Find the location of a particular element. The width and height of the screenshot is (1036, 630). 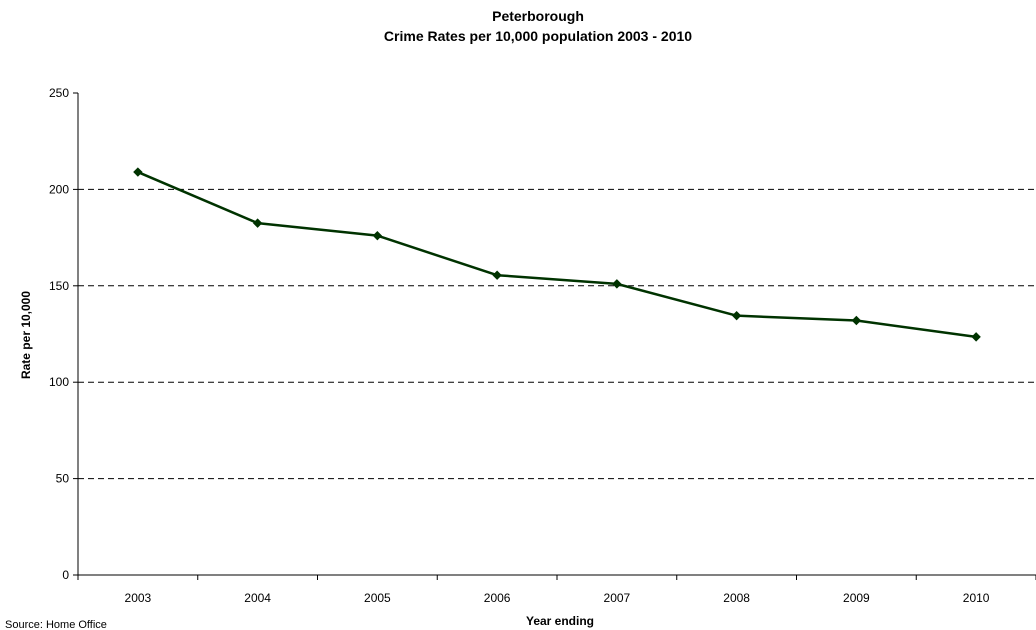

x-tick-label: 2009 is located at coordinates (856, 598).